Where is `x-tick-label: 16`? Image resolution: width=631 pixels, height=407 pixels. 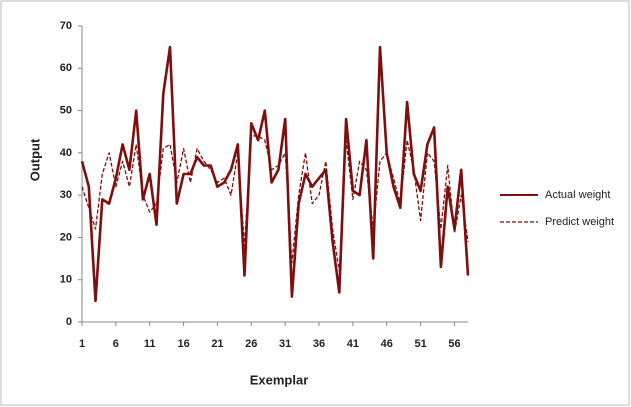
x-tick-label: 16 is located at coordinates (183, 344).